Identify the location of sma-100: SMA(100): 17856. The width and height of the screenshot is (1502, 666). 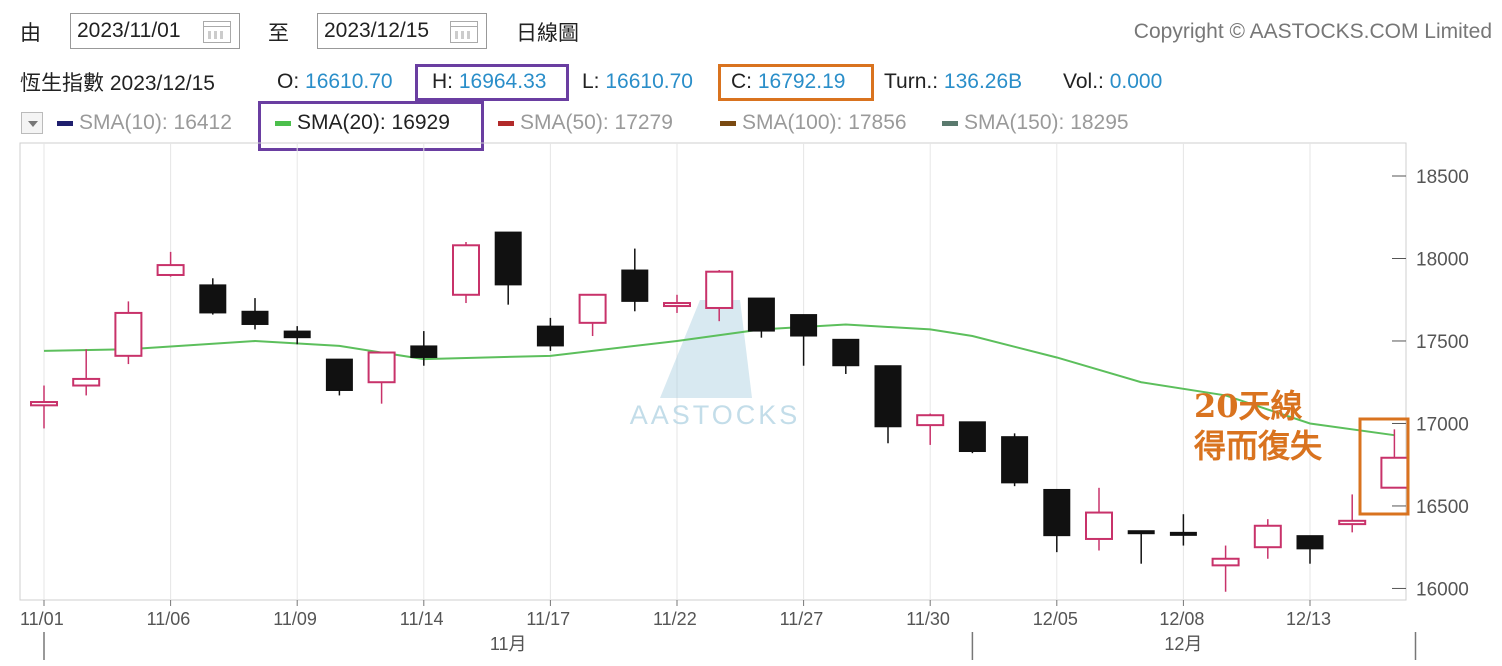
(813, 123).